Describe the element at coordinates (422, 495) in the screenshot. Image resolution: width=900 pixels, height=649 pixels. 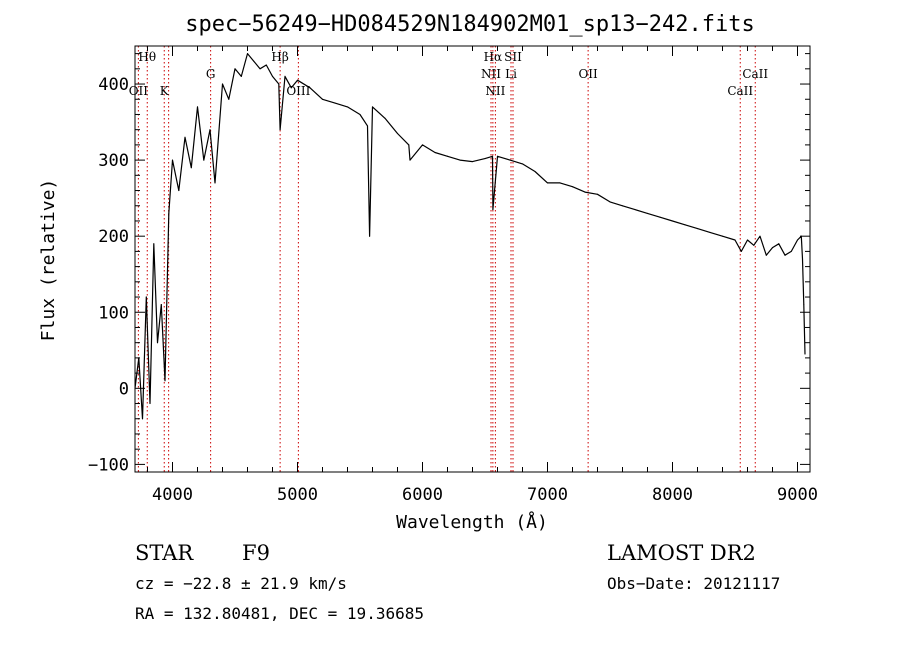
I see `x-tick-label: 6000` at that location.